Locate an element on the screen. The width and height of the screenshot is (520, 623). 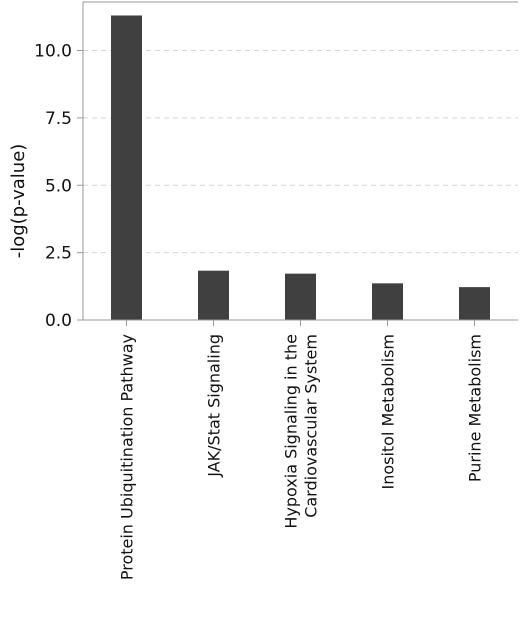
y-tick-labels: 0.0 2.5 5.0 7.5 10.0 is located at coordinates (58, 186).